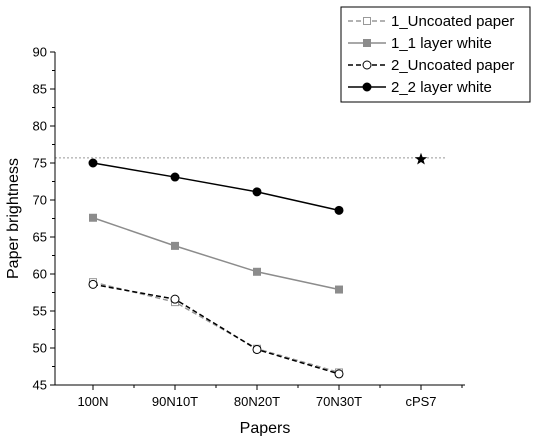 The height and width of the screenshot is (436, 533). I want to click on y-axis-title: Paper brightness, so click(13, 218).